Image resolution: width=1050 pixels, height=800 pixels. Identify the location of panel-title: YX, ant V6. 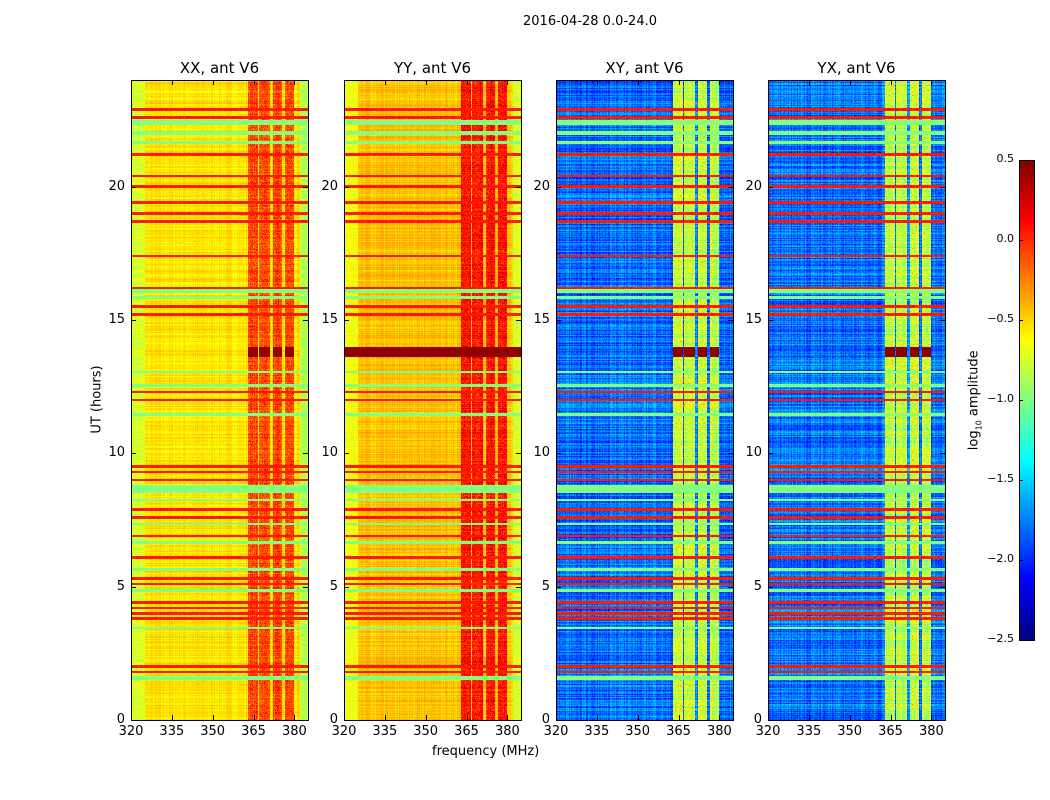
(856, 68).